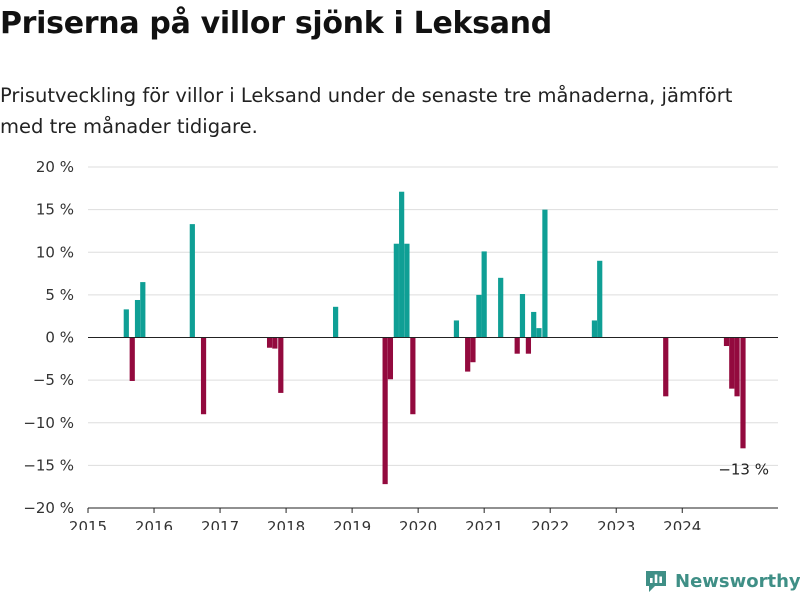 The image size is (800, 600). I want to click on annotations: −13 %, so click(743, 469).